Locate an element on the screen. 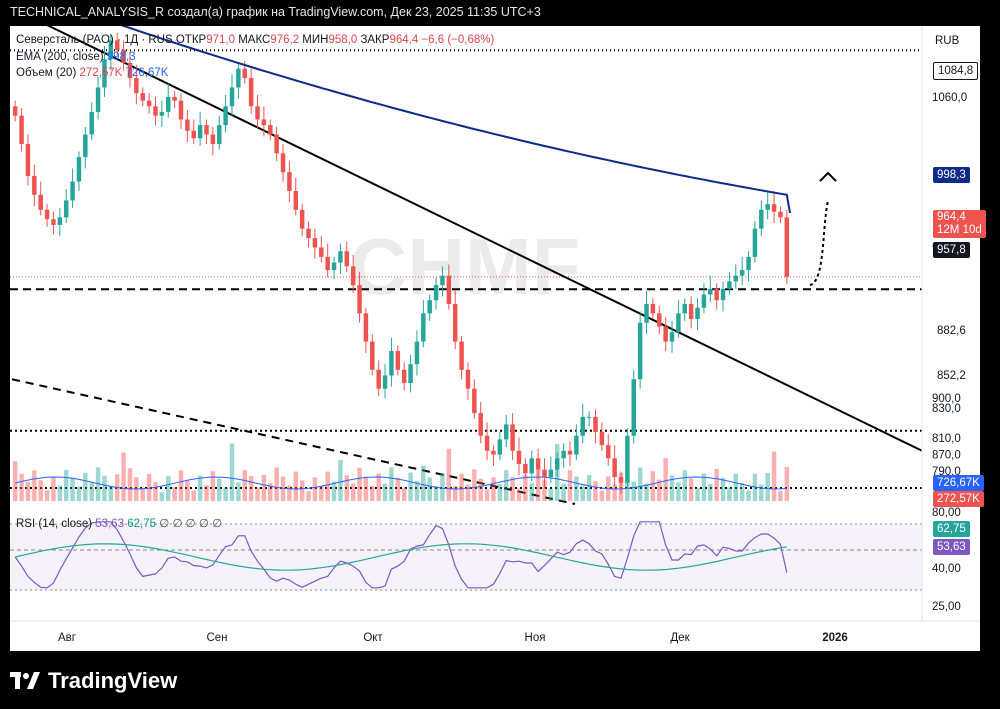  level-badge-852: 852,2 is located at coordinates (951, 376).